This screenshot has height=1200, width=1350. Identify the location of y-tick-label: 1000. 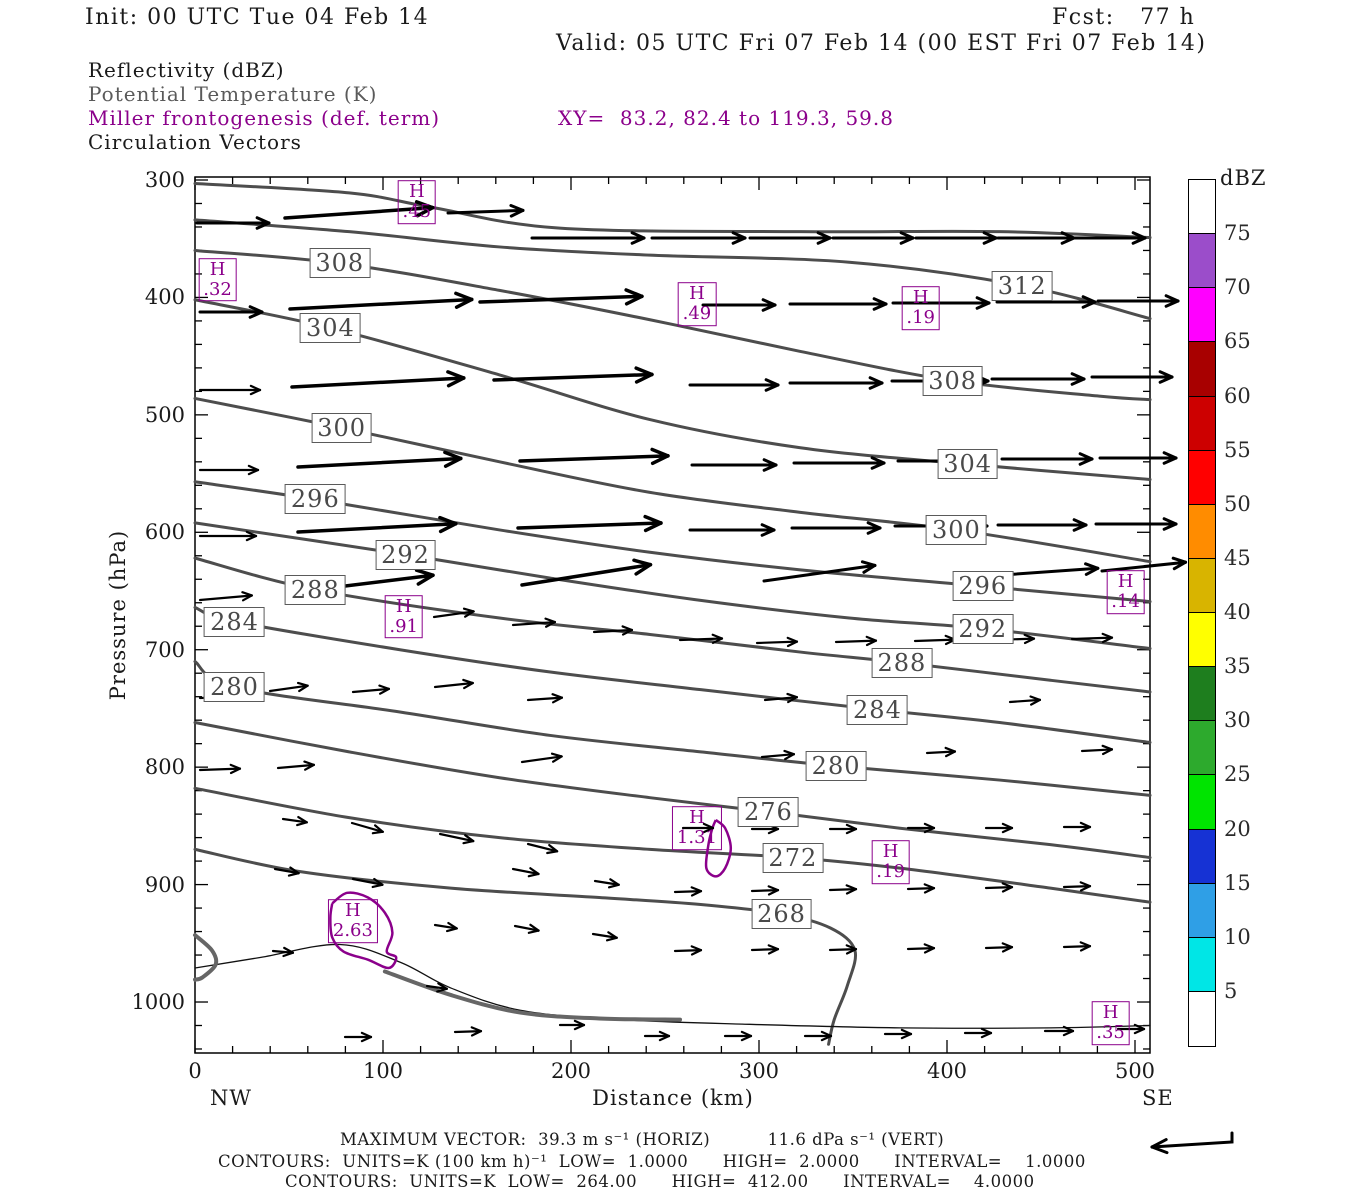
(158, 1002).